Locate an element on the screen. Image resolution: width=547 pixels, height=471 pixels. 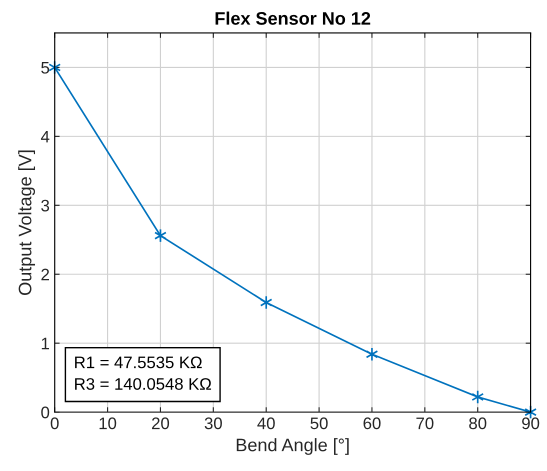
x-tick-label: 50 is located at coordinates (319, 423).